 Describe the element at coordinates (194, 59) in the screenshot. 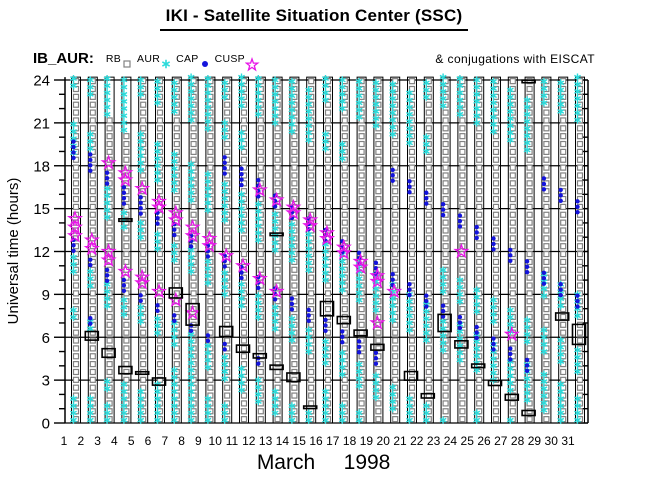

I see `legend-item-cap: CAP` at that location.